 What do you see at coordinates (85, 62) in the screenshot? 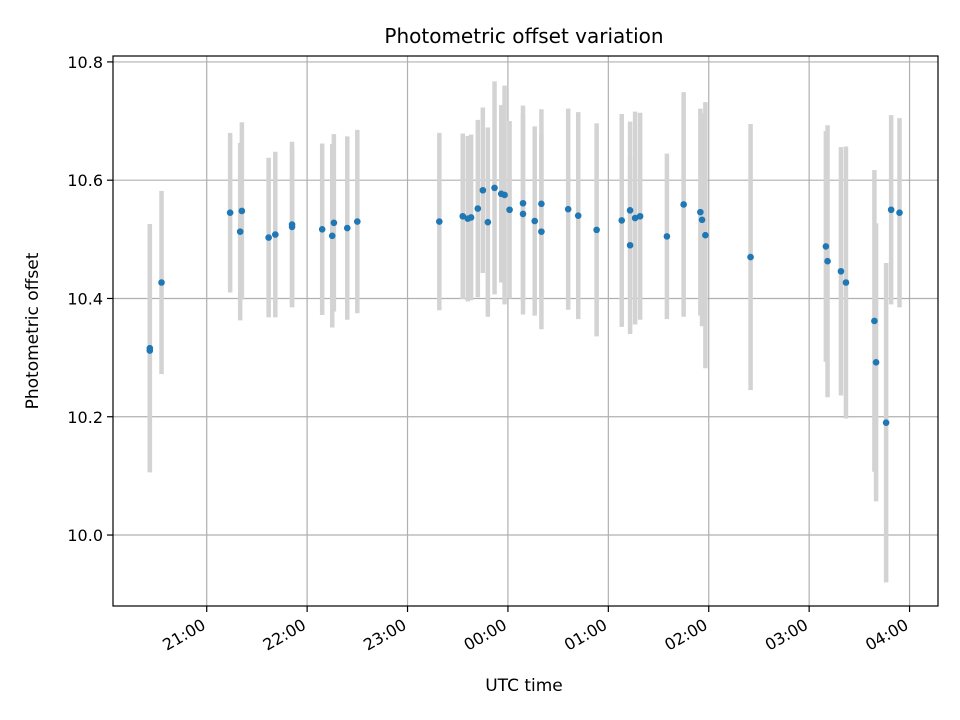
I see `y-tick-label: 10.8` at bounding box center [85, 62].